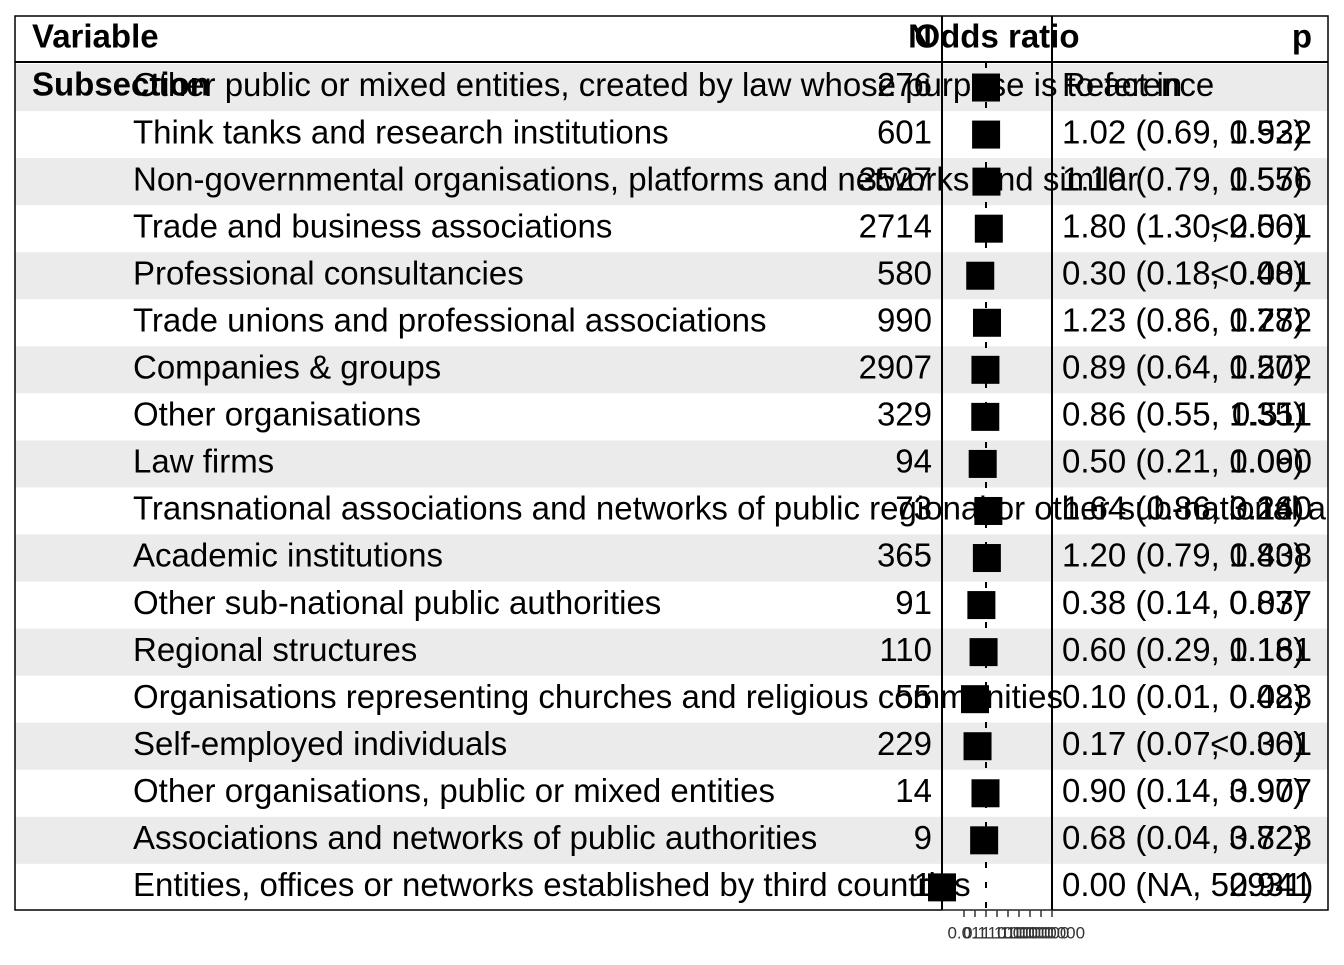  Describe the element at coordinates (287, 367) in the screenshot. I see `row-label: Companies & groups` at that location.